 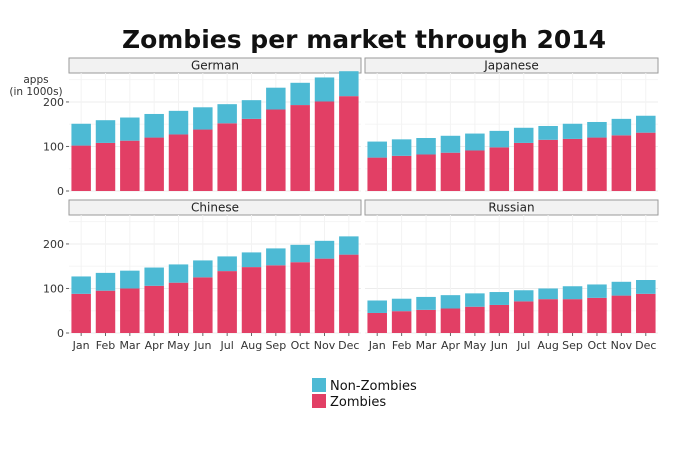 I want to click on x-tick-label: Dec, so click(x=645, y=345).